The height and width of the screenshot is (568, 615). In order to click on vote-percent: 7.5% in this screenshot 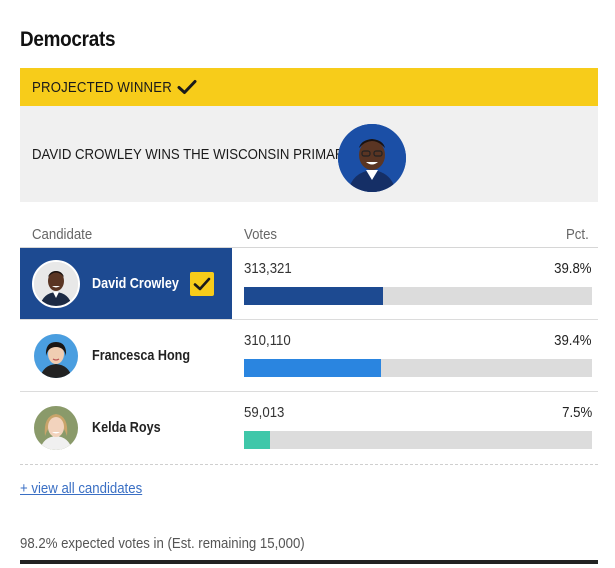, I will do `click(576, 412)`.